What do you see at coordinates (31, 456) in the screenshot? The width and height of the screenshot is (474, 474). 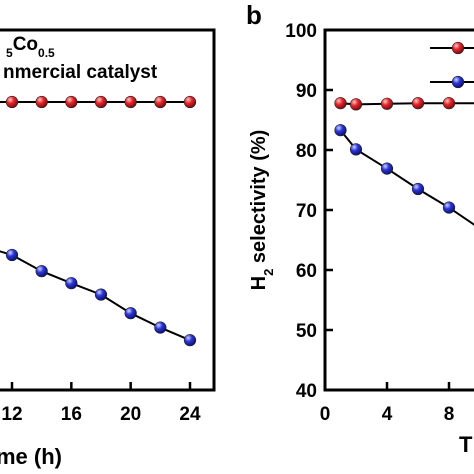 I see `panel-a-x-axis-label: me (h)` at bounding box center [31, 456].